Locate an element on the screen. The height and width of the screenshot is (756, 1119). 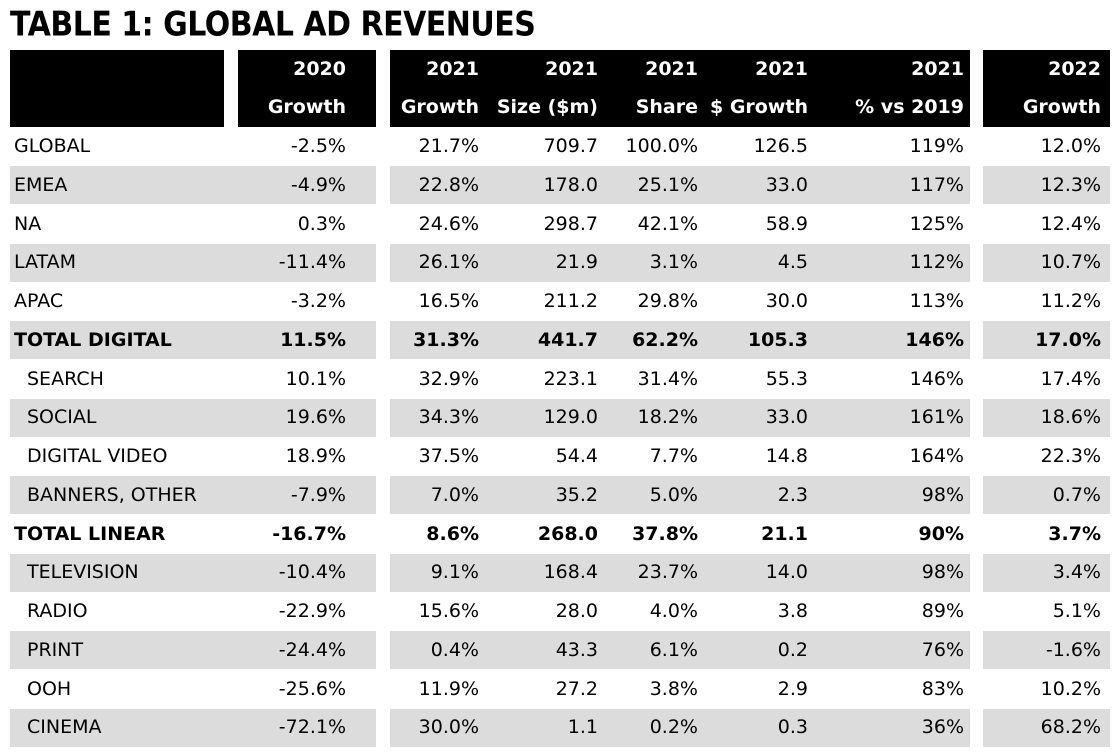
table-cell: -25.6% is located at coordinates (312, 688).